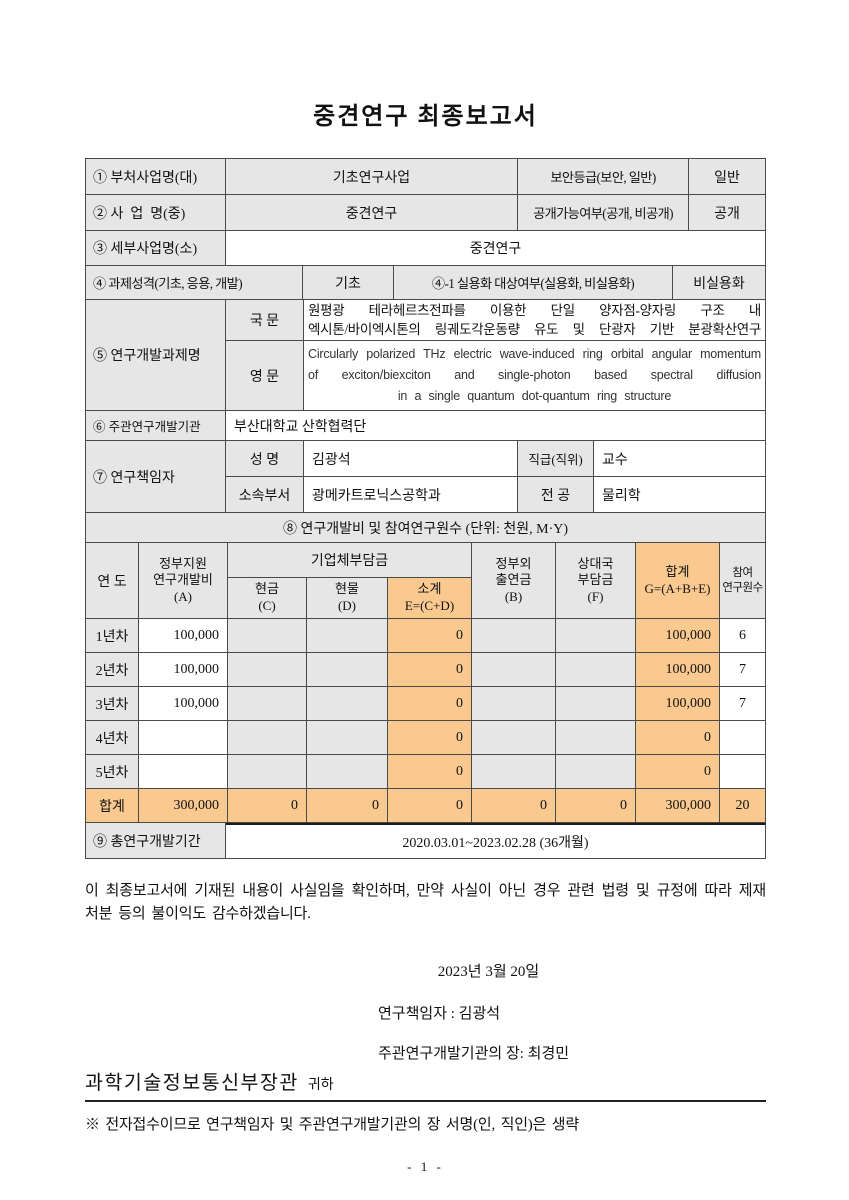  I want to click on recipient-honorific: 귀하, so click(320, 1085).